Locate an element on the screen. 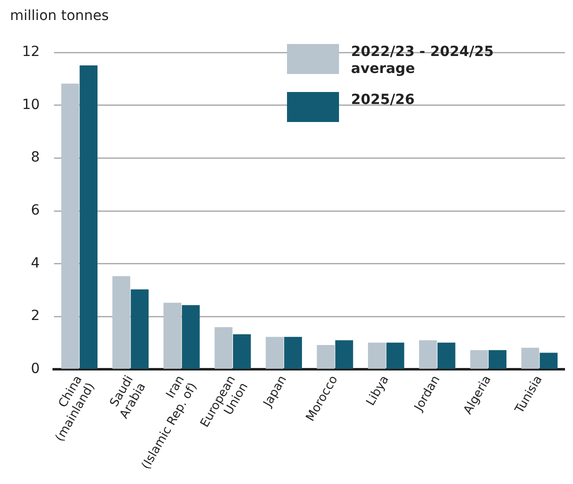 The height and width of the screenshot is (484, 573). y-tick-label: 12 is located at coordinates (31, 52).